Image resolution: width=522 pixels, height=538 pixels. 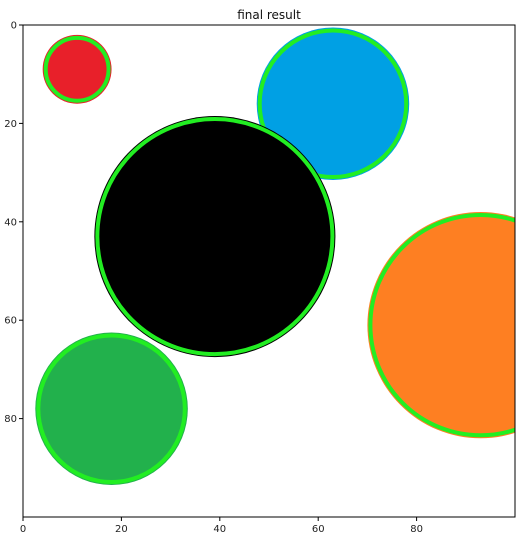 What do you see at coordinates (10, 321) in the screenshot?
I see `y-tick-label-60: 60` at bounding box center [10, 321].